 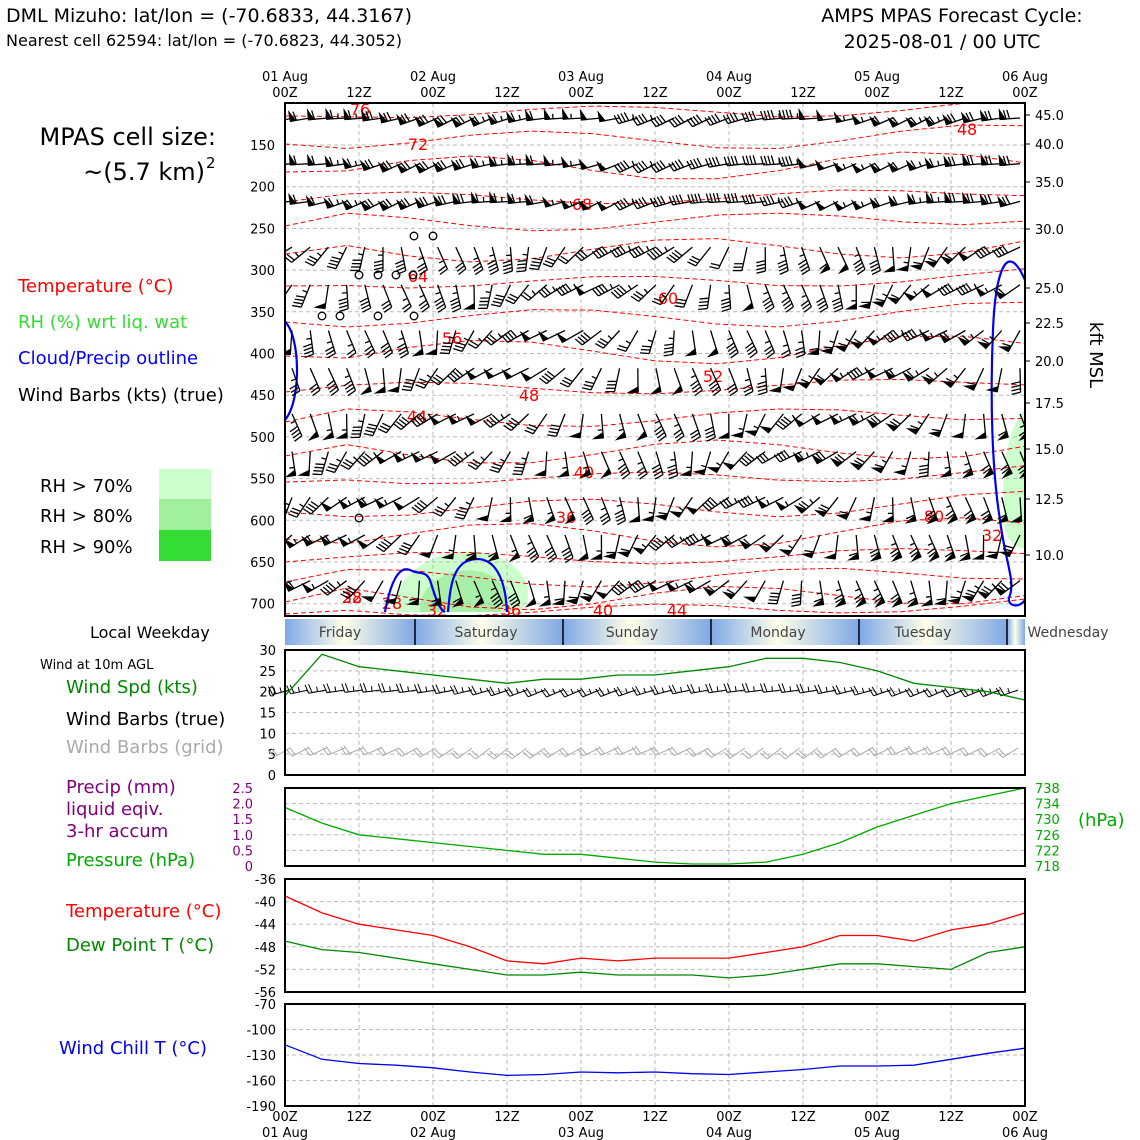 I want to click on top-date-label: 03 Aug, so click(x=581, y=77).